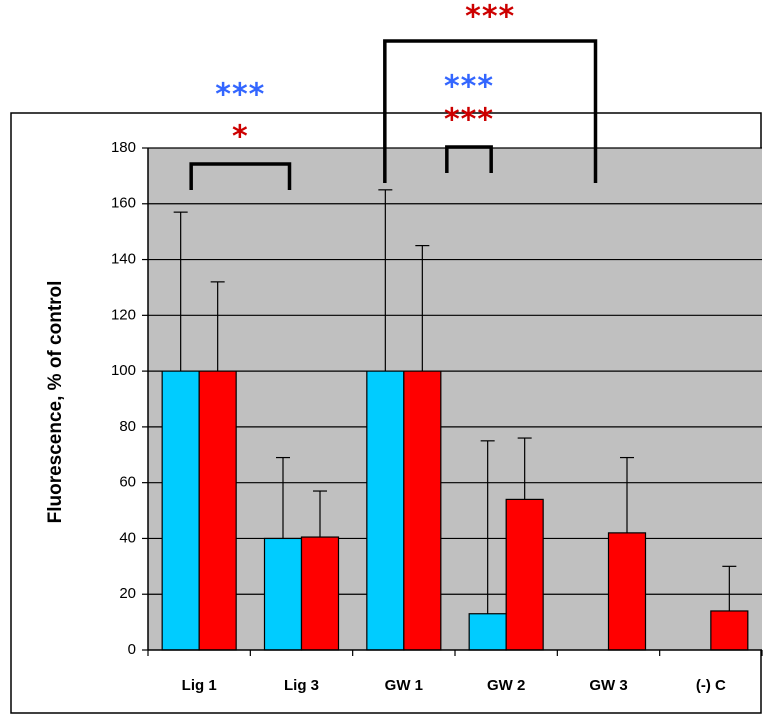 The image size is (770, 717). What do you see at coordinates (454, 685) in the screenshot?
I see `x-category-labels: Lig 1 Lig 3 GW 1 GW 2 GW 3 (-) C` at bounding box center [454, 685].